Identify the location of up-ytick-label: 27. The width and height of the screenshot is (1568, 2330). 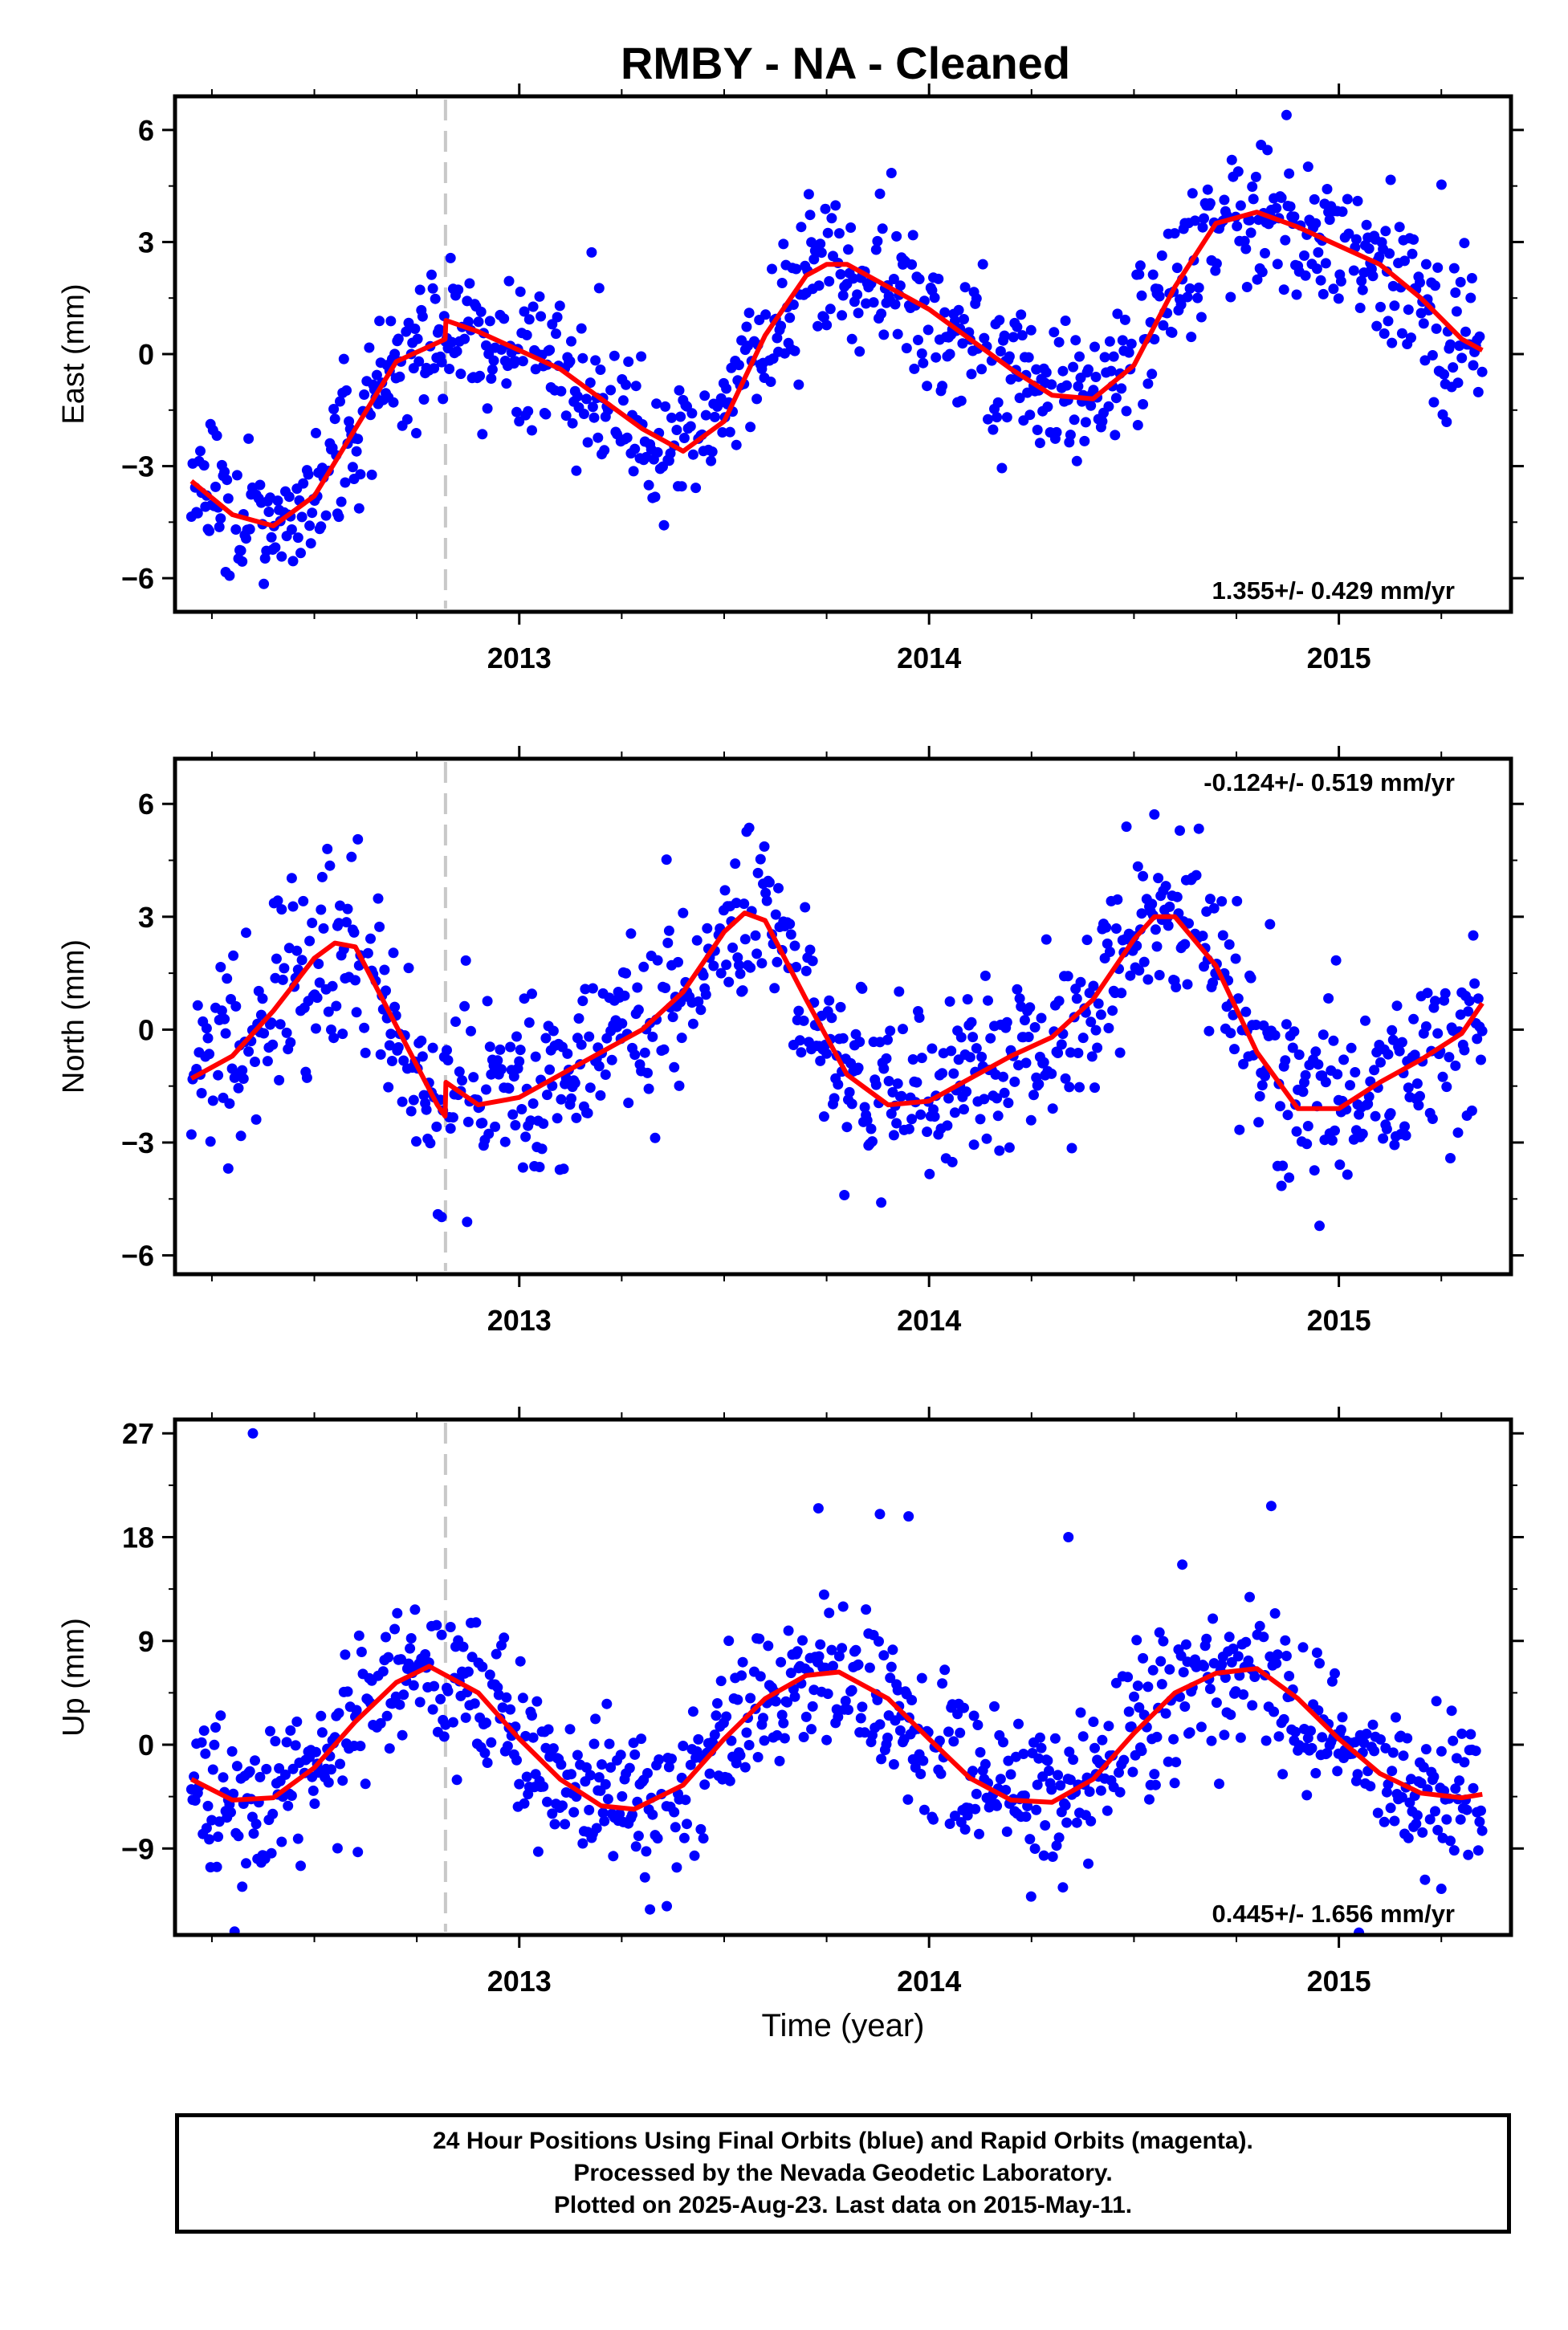
(138, 1433).